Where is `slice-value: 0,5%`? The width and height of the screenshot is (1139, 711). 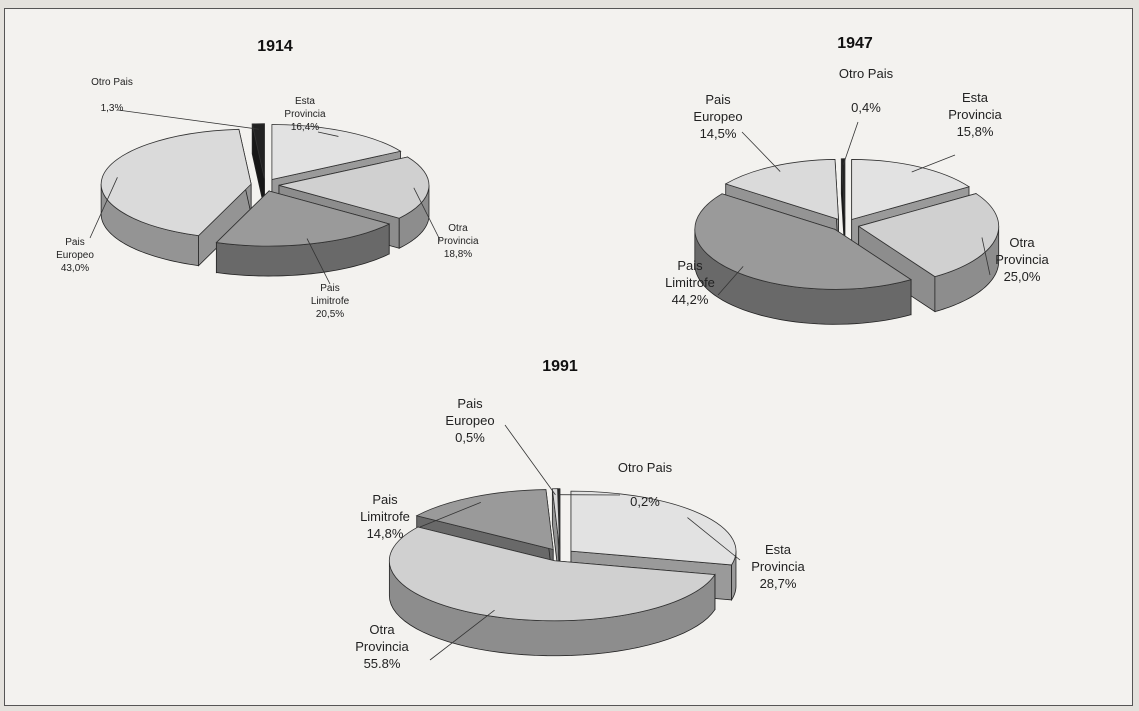 slice-value: 0,5% is located at coordinates (470, 437).